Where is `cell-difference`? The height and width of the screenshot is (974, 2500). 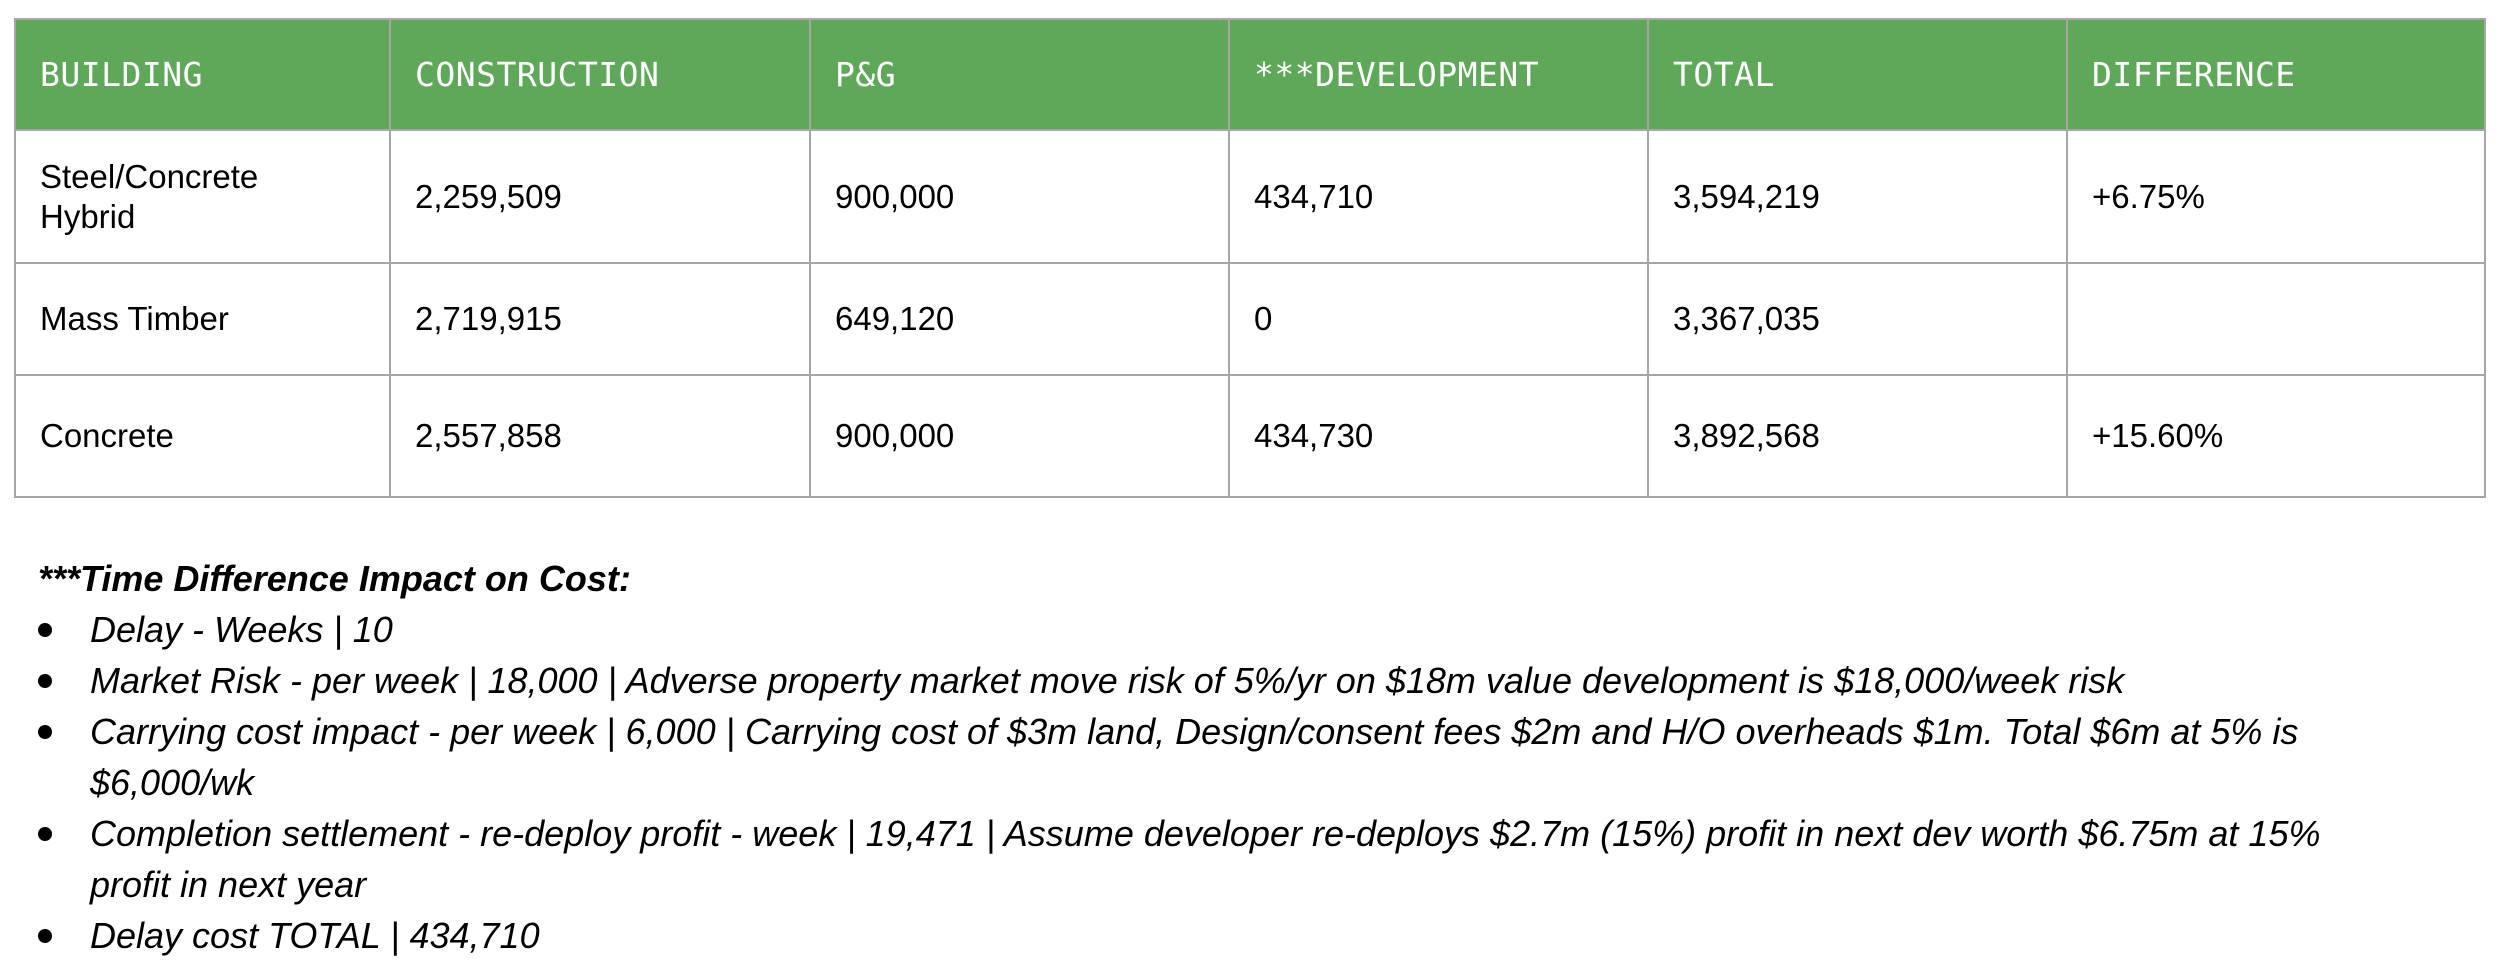
cell-difference is located at coordinates (2276, 319).